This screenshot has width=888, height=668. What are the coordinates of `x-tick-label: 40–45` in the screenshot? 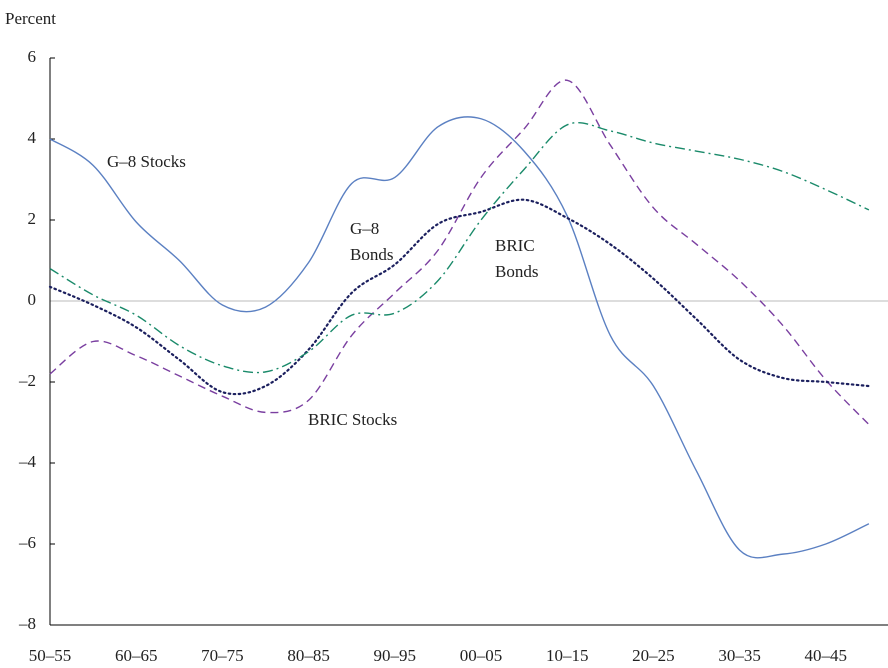 It's located at (826, 655).